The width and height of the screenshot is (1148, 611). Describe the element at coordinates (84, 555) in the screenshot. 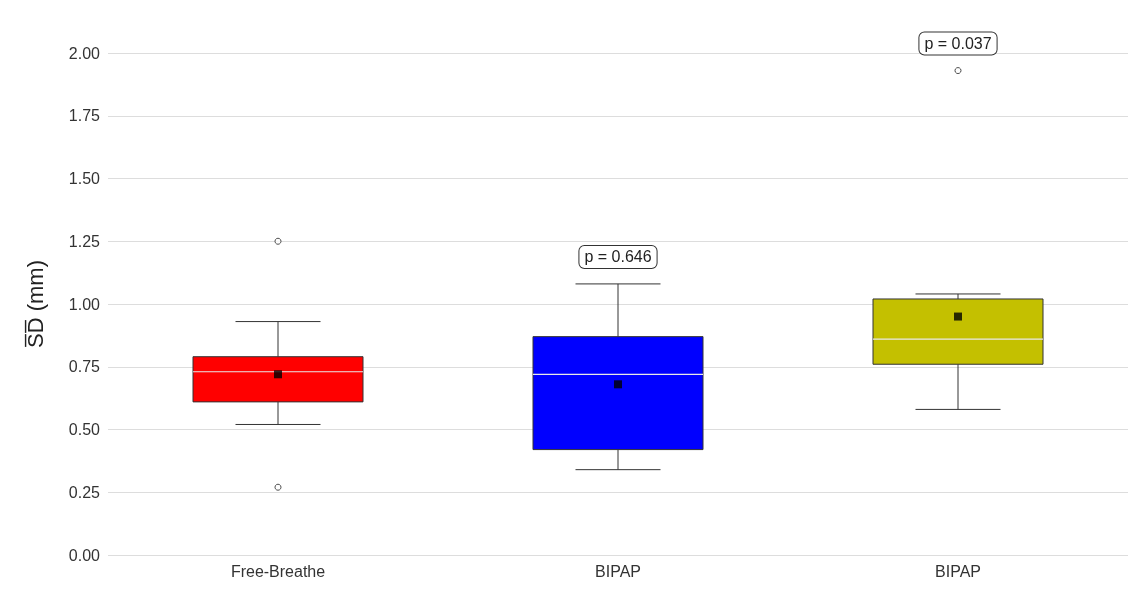

I see `y-tick-label: 0.00` at that location.